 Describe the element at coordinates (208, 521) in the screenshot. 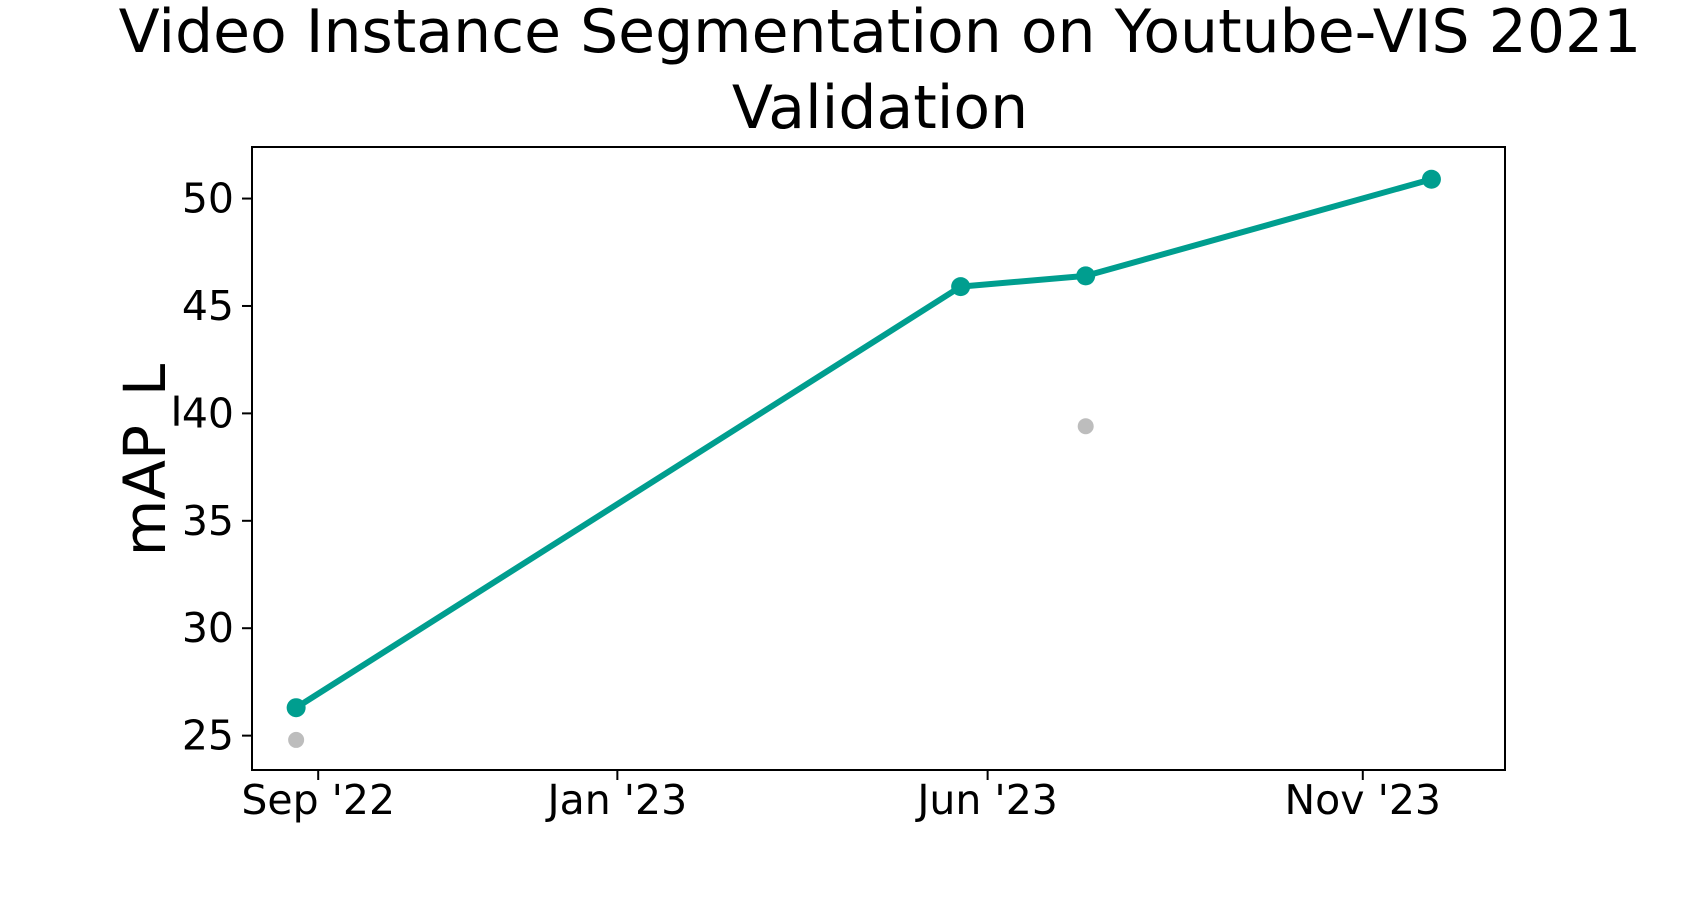

I see `y-tick-label: 35` at that location.